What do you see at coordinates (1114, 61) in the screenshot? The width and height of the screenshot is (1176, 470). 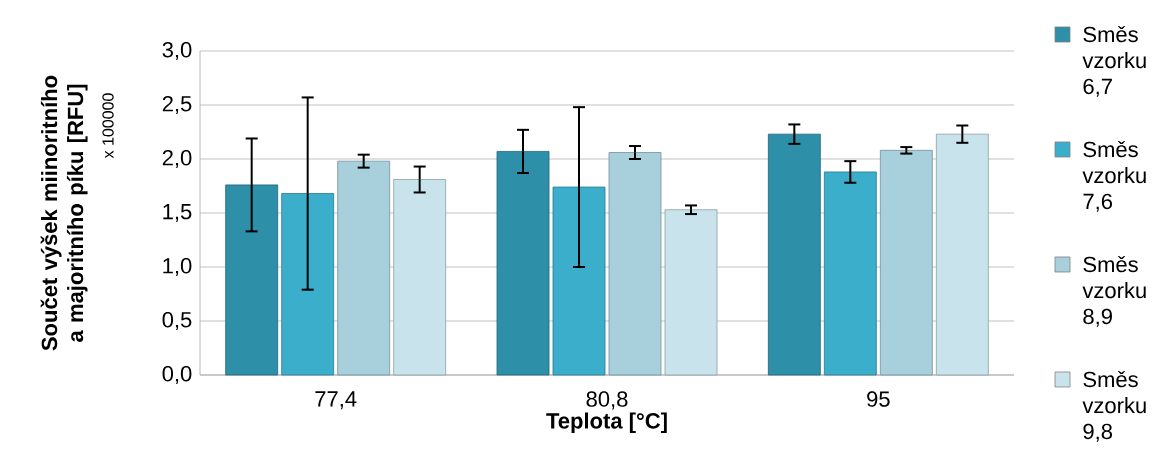 I see `legend-label: Směs vzorku 6,7` at bounding box center [1114, 61].